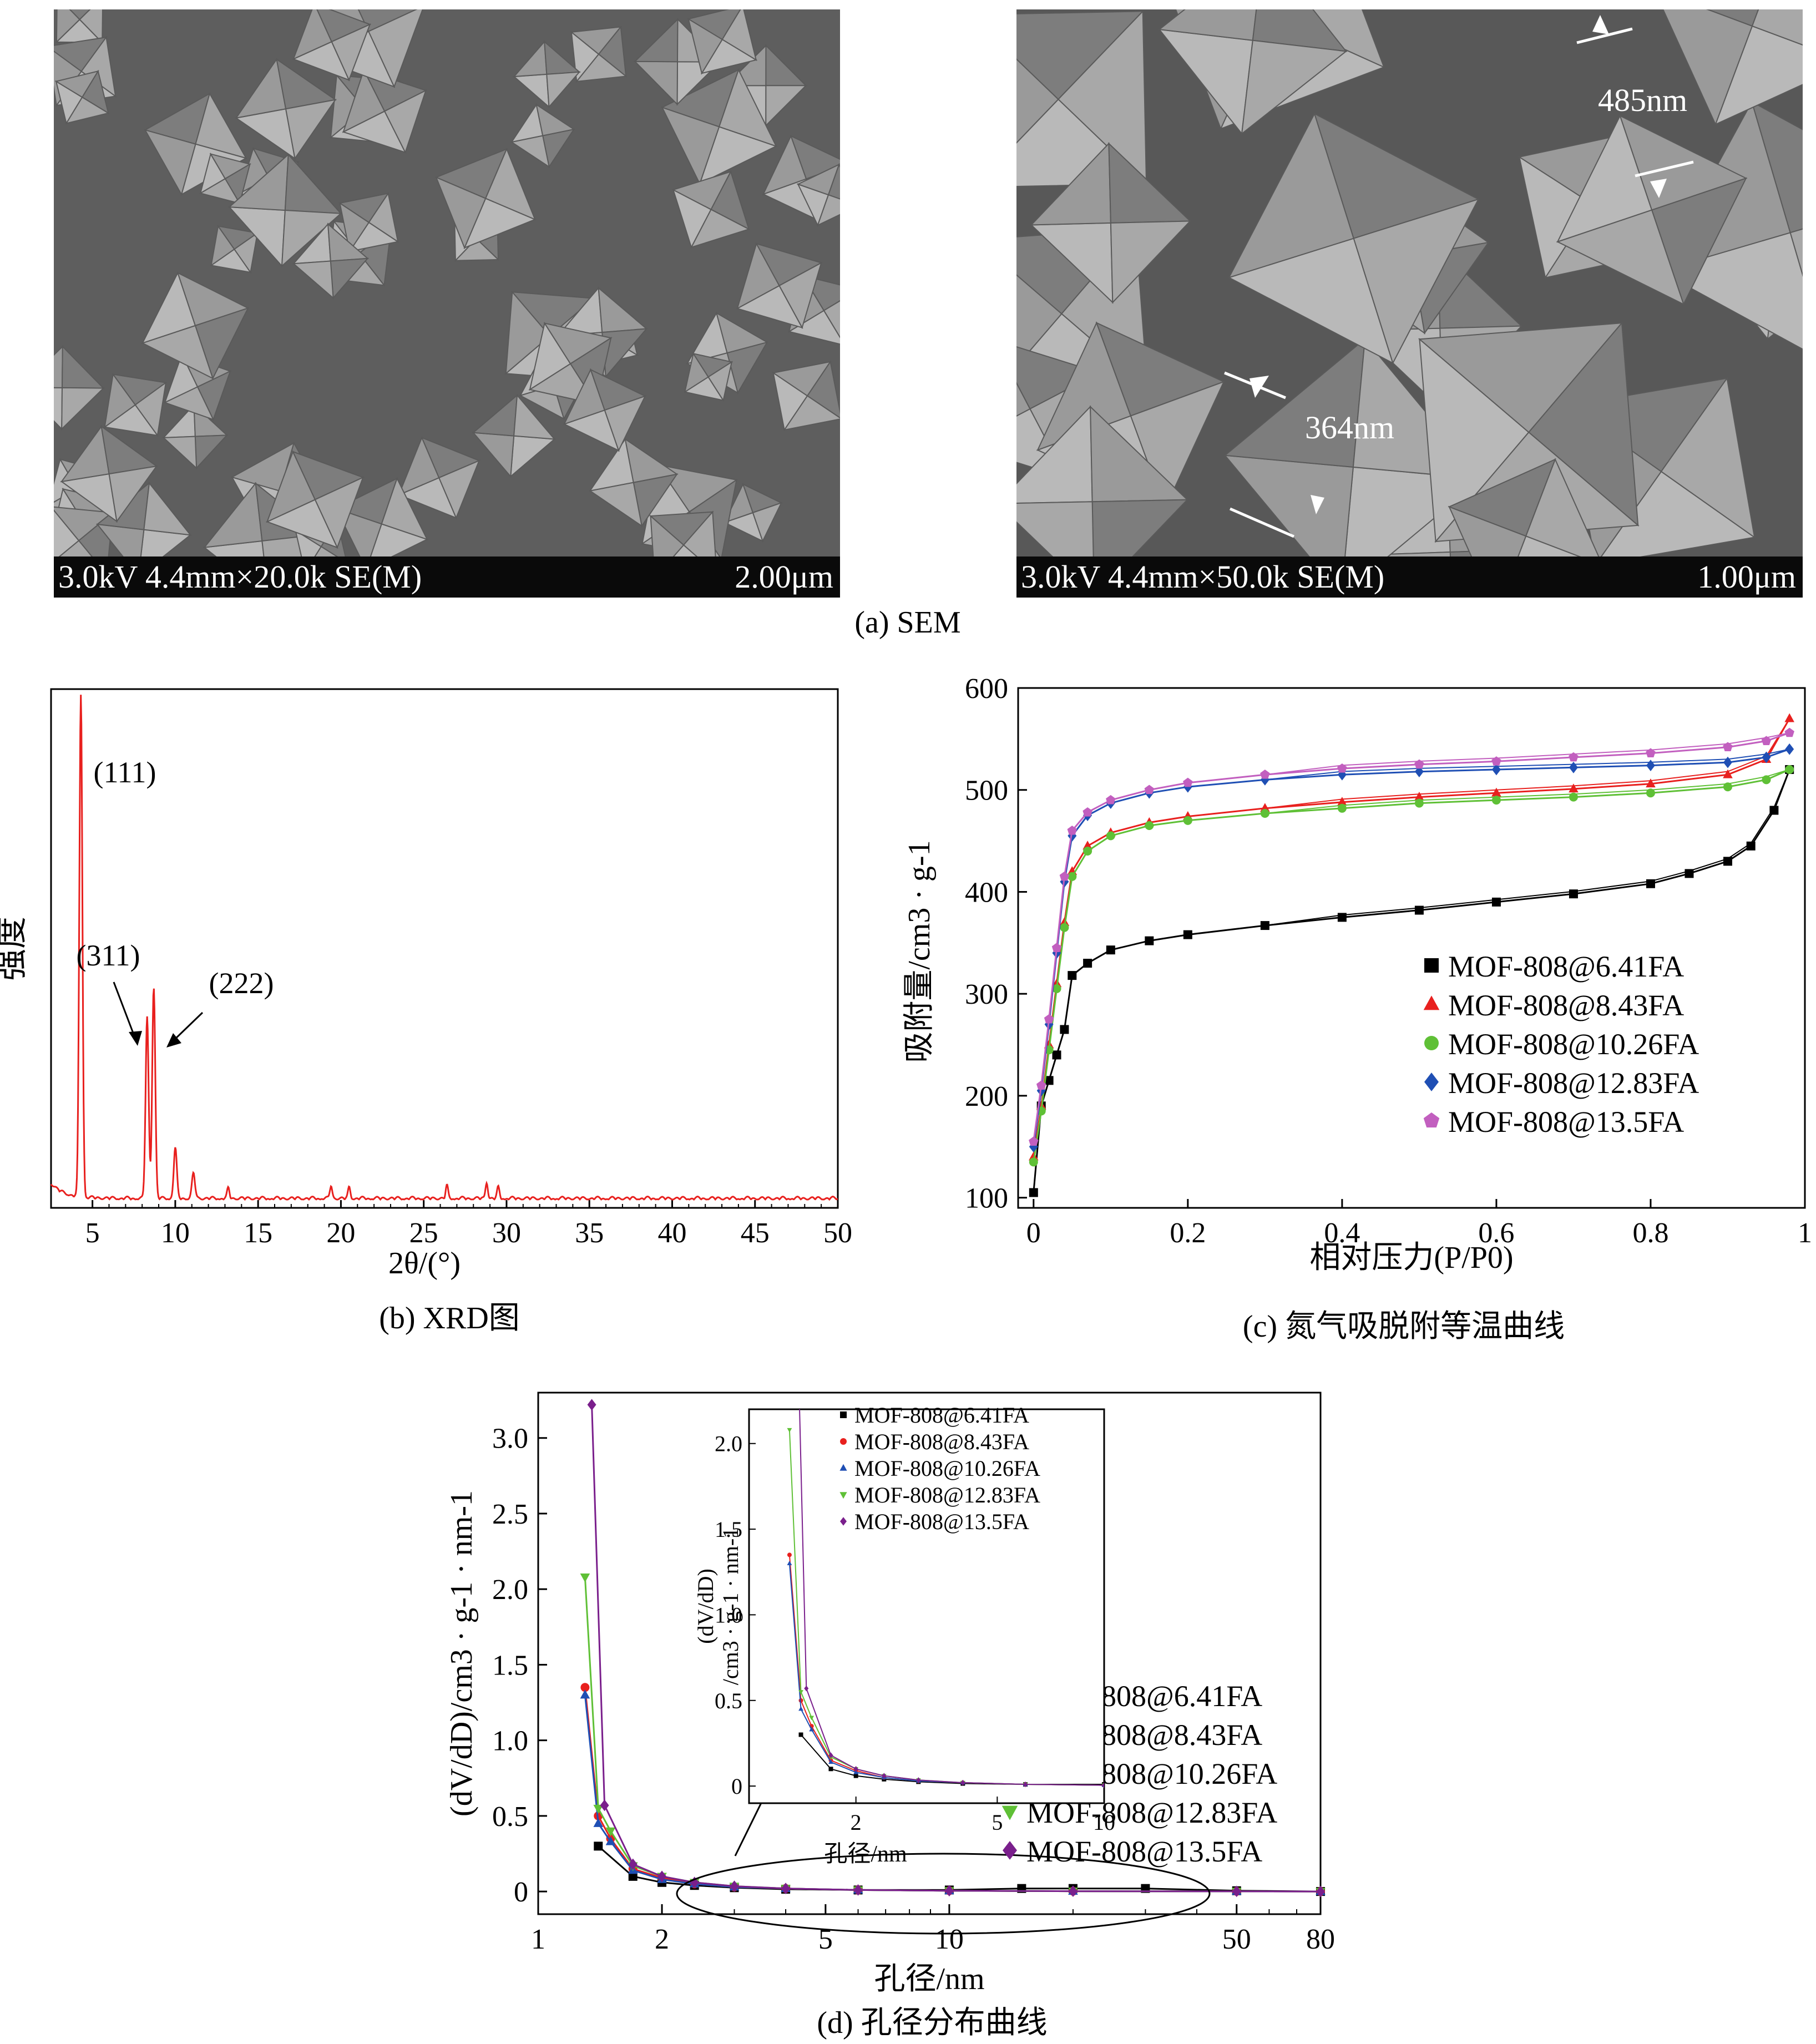 Image resolution: width=1816 pixels, height=2044 pixels. I want to click on sem-info-right: 3.0kV 4.4mm×50.0k SE(M), so click(1203, 577).